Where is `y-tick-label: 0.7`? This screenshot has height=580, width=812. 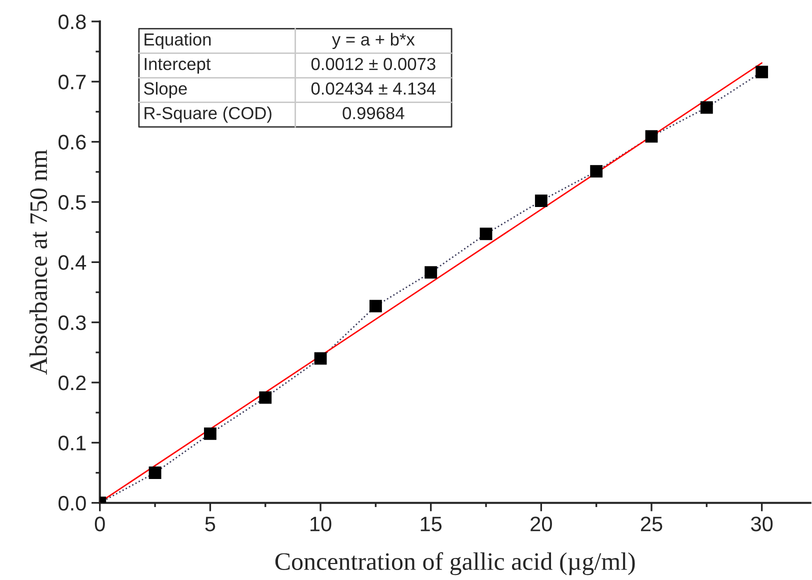 y-tick-label: 0.7 is located at coordinates (72, 82).